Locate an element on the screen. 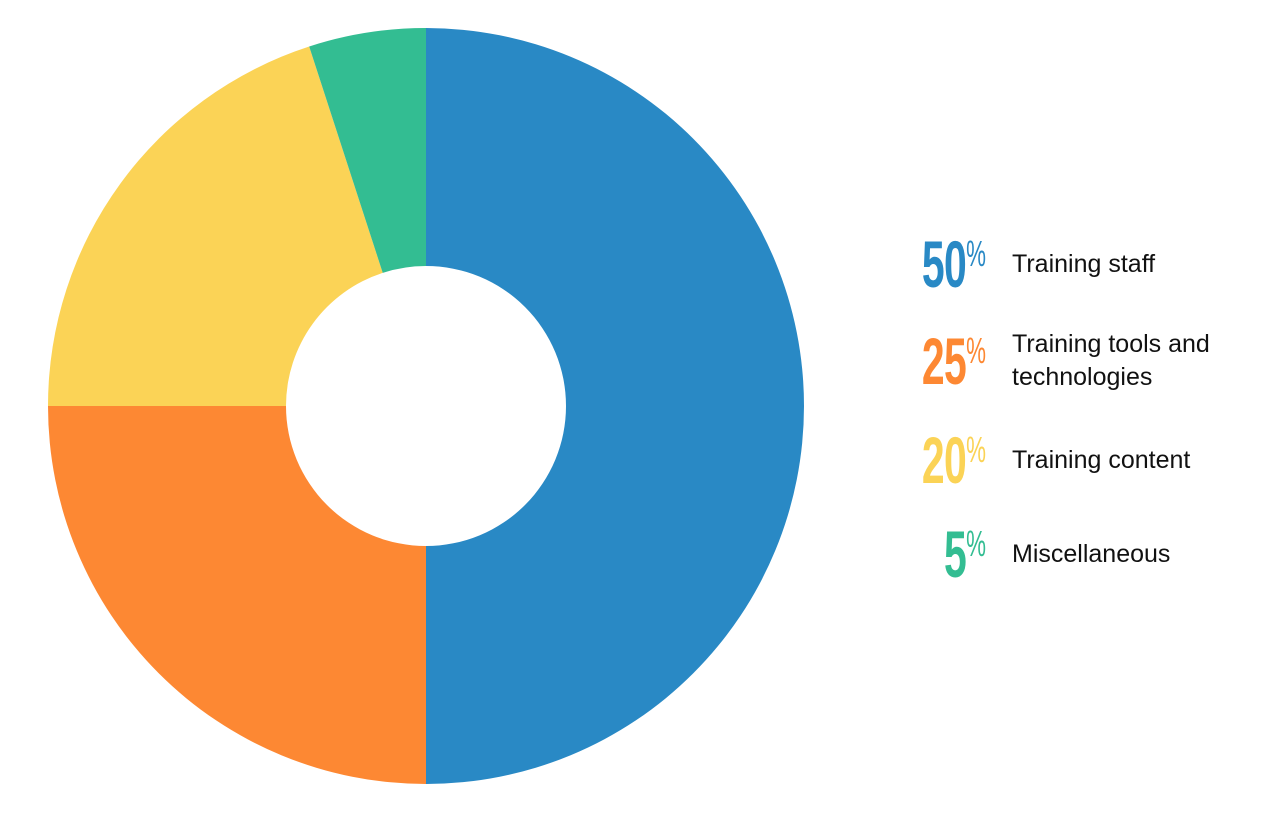  percent-value: 20 is located at coordinates (944, 460).